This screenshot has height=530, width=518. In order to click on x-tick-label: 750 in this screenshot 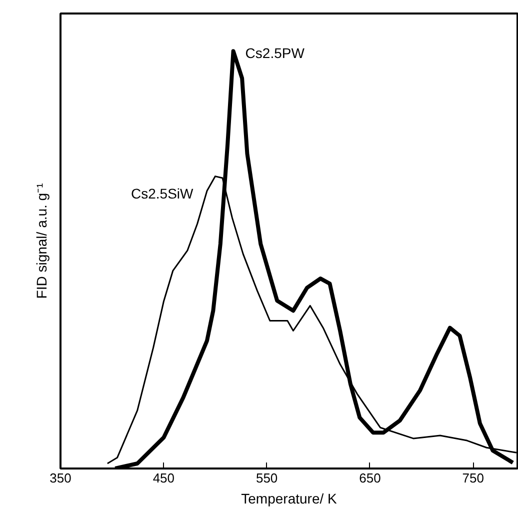, I will do `click(473, 478)`.